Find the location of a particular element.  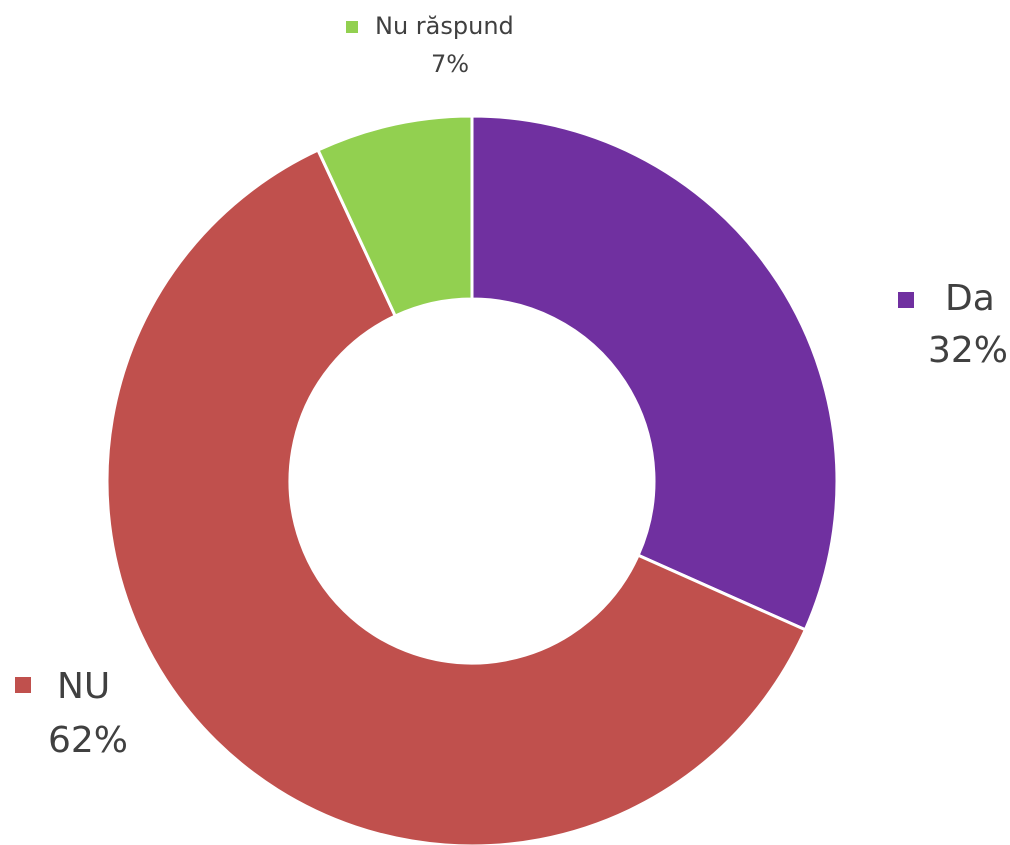

donut-slice is located at coordinates (395, 216).